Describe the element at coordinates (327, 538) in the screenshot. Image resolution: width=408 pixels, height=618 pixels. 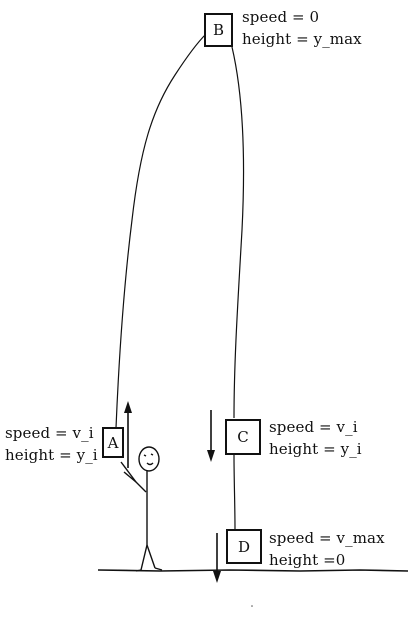
I see `label-d-speed: speed = v_max` at that location.